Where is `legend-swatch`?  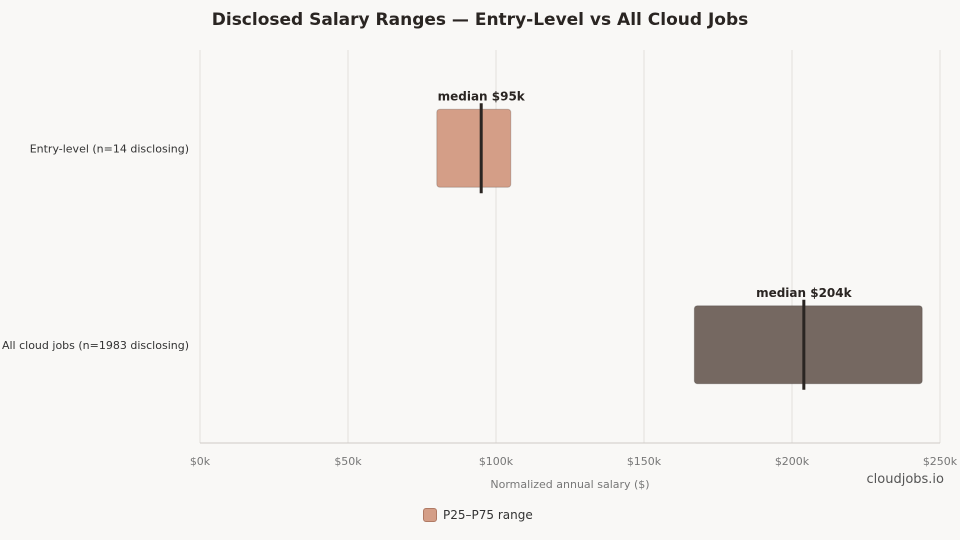 legend-swatch is located at coordinates (430, 515).